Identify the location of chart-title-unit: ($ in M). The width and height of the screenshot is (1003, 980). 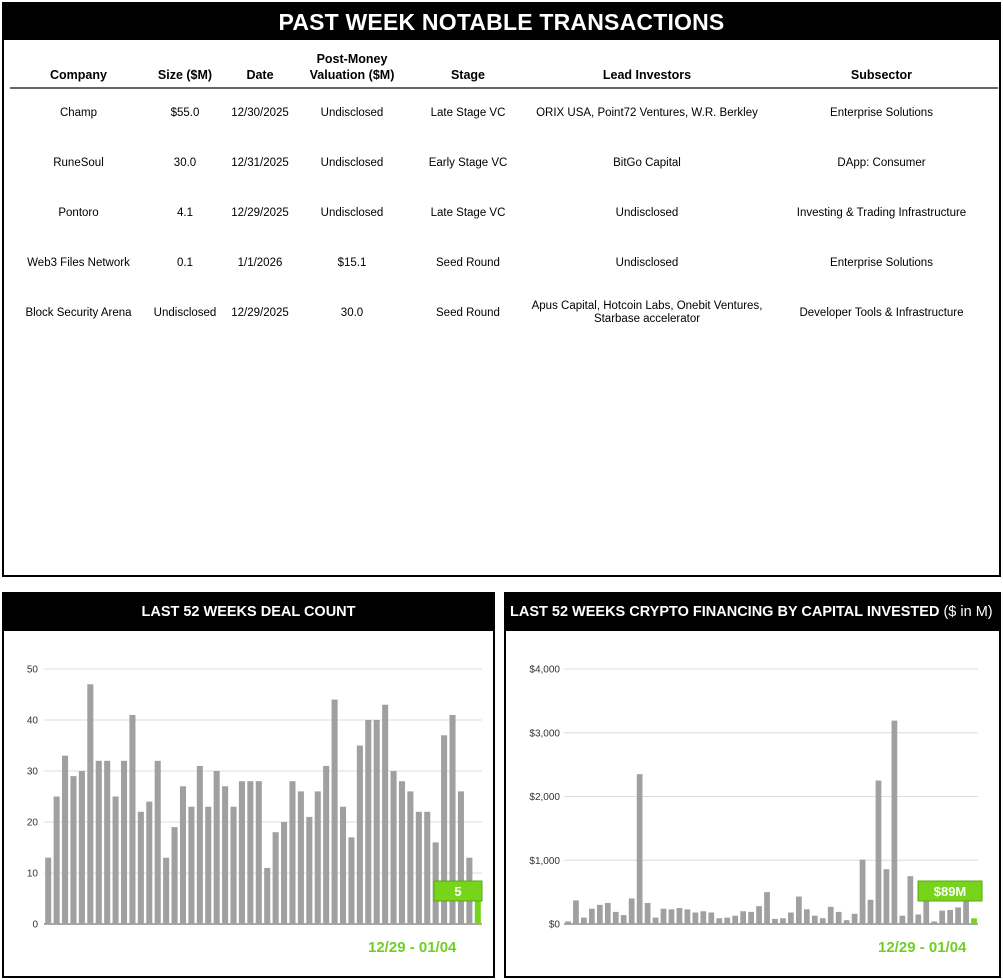
(968, 612).